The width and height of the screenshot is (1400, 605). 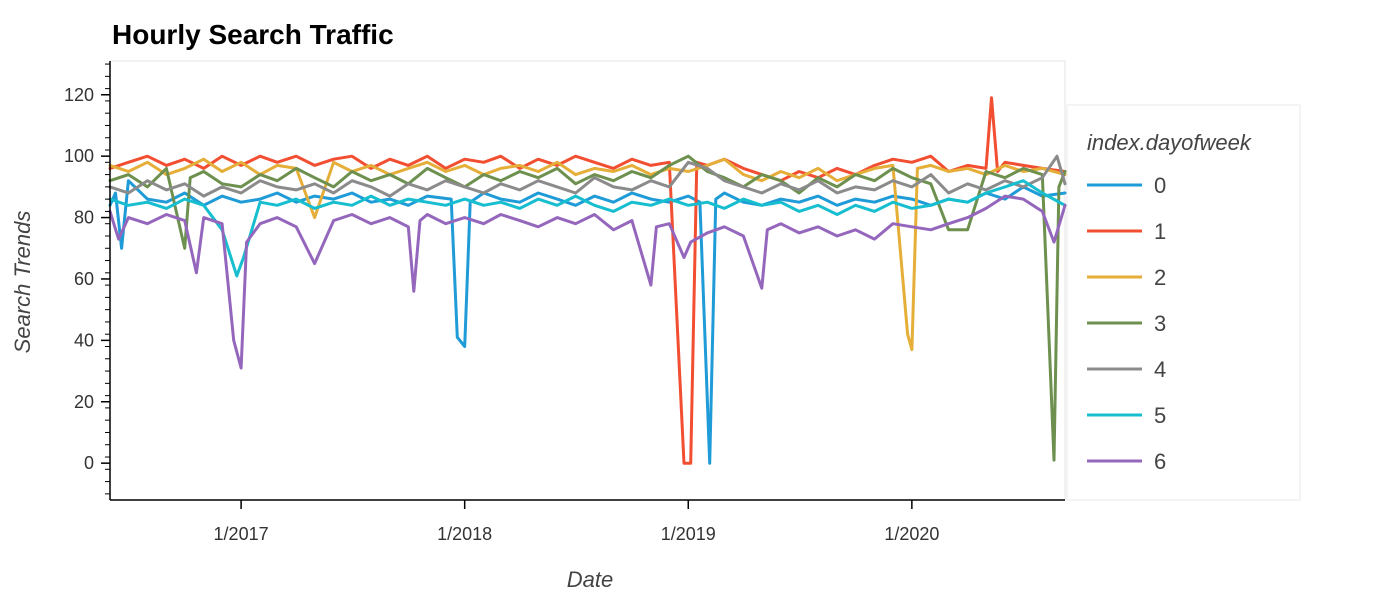 What do you see at coordinates (1169, 142) in the screenshot?
I see `legend-title: index.dayofweek` at bounding box center [1169, 142].